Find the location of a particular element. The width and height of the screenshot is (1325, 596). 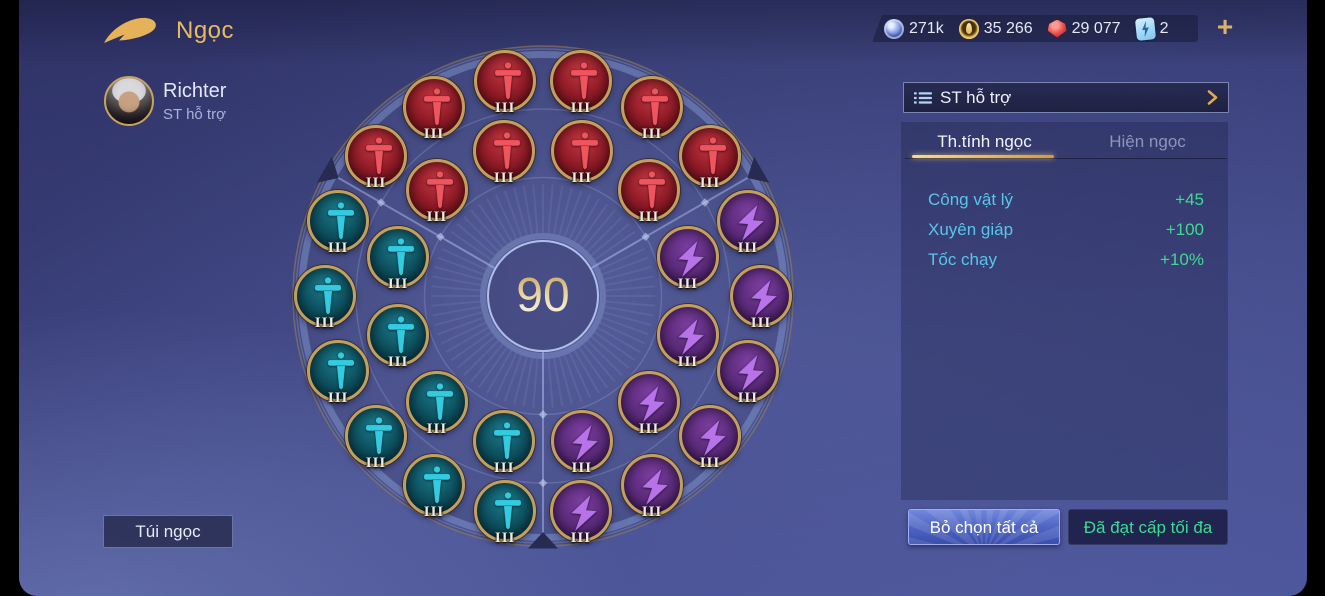

stat-label: Tốc chạy is located at coordinates (962, 259).